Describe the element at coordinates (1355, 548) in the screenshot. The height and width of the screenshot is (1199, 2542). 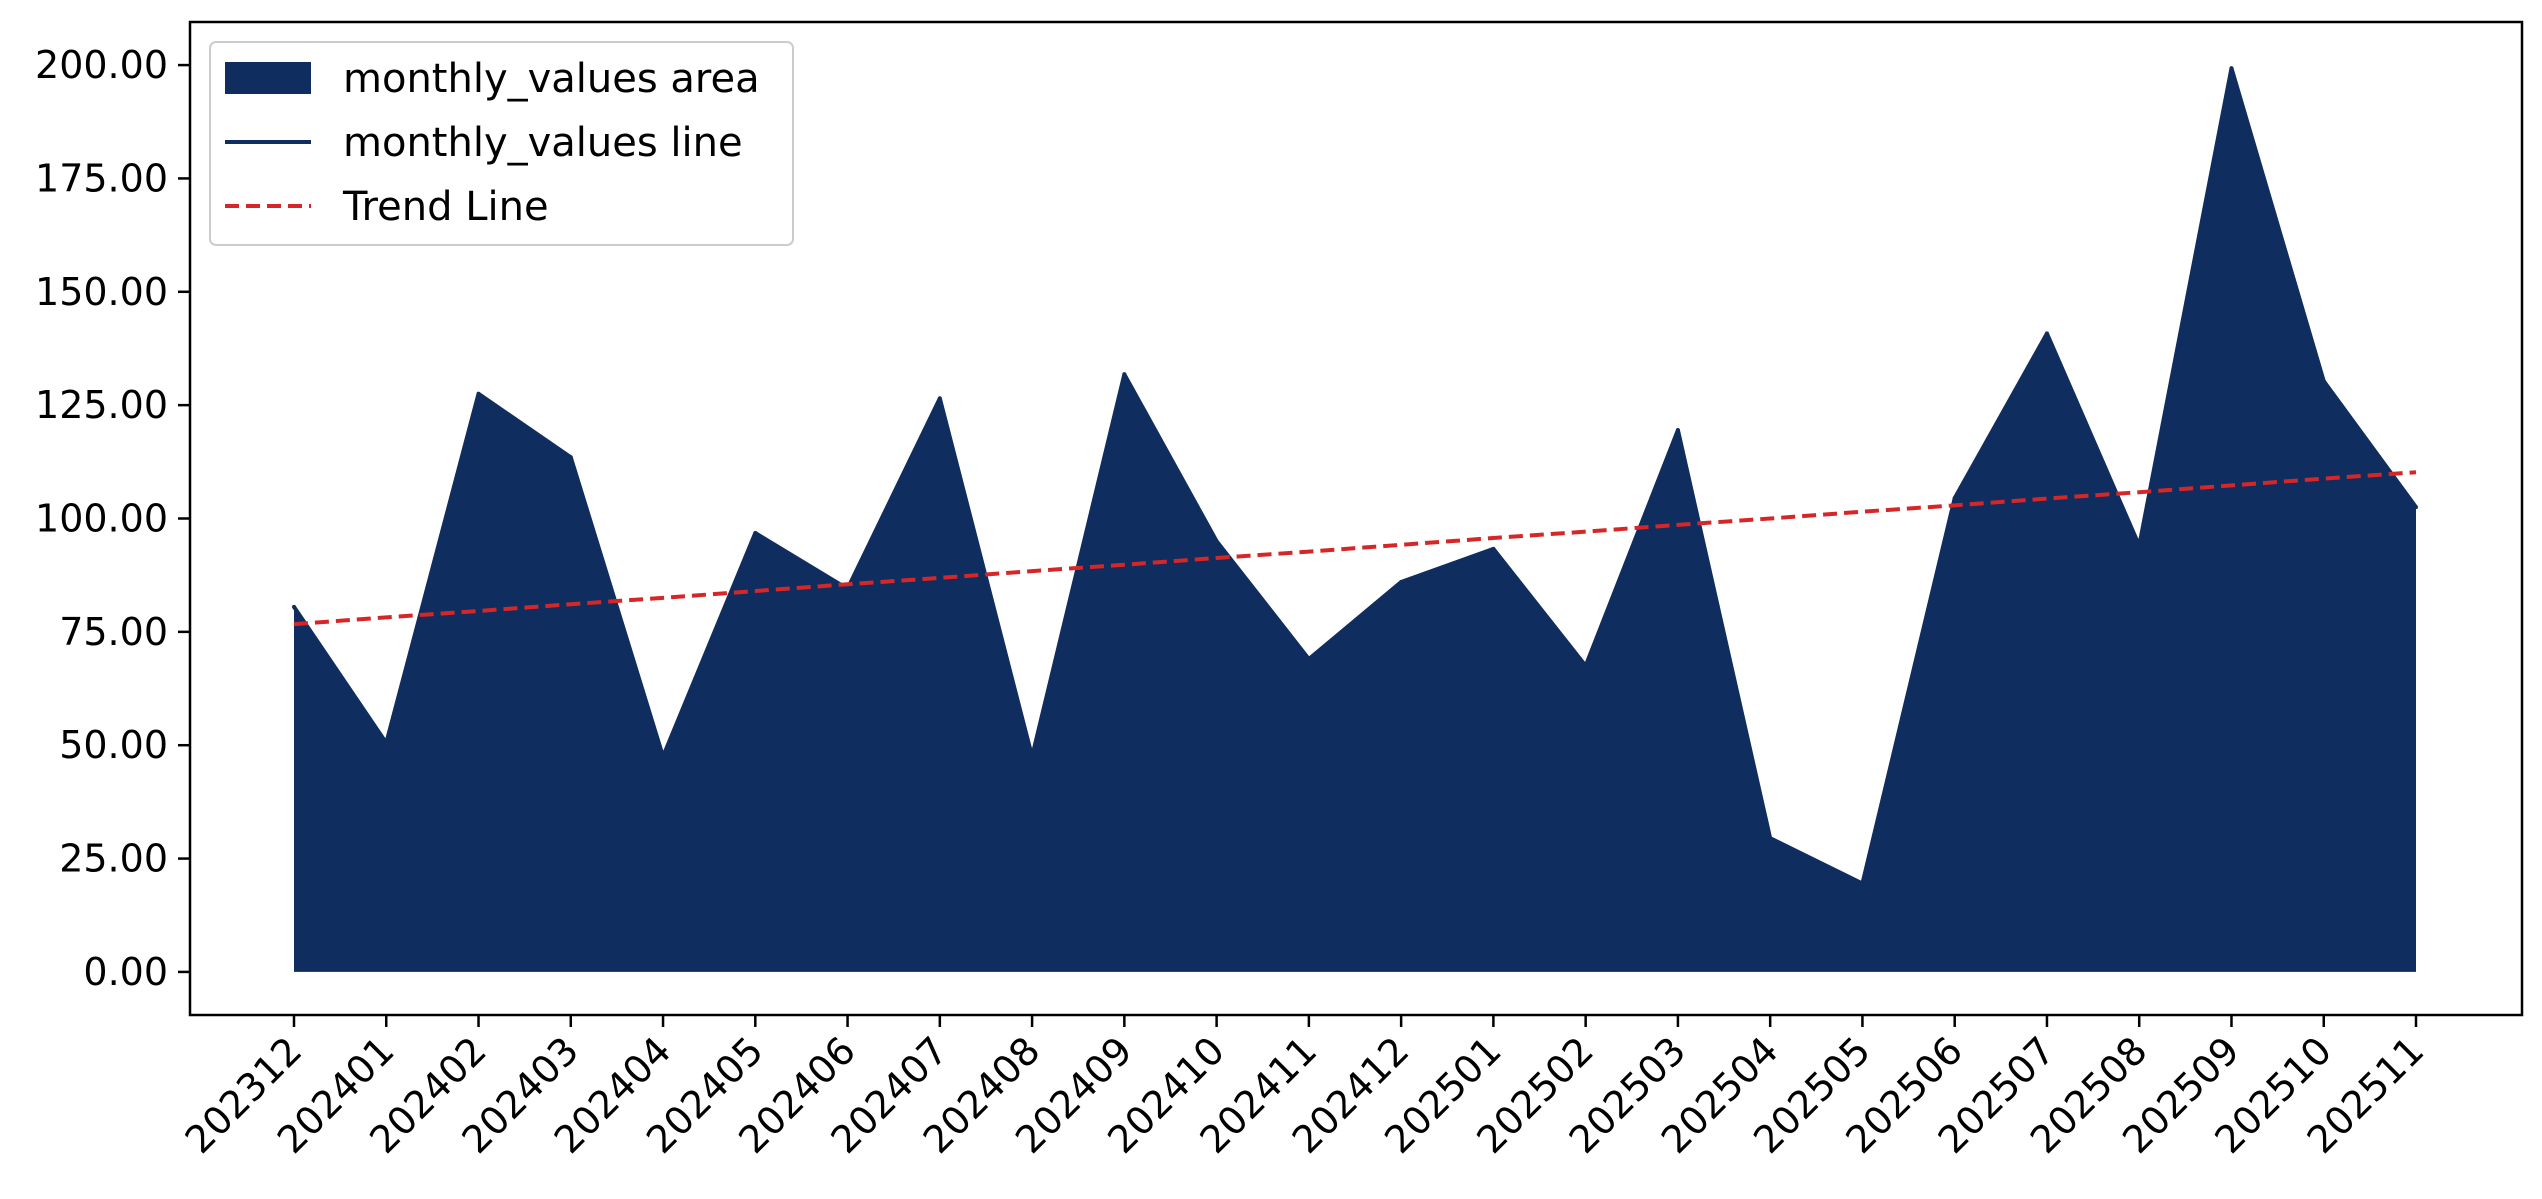
I see `trend-line` at that location.